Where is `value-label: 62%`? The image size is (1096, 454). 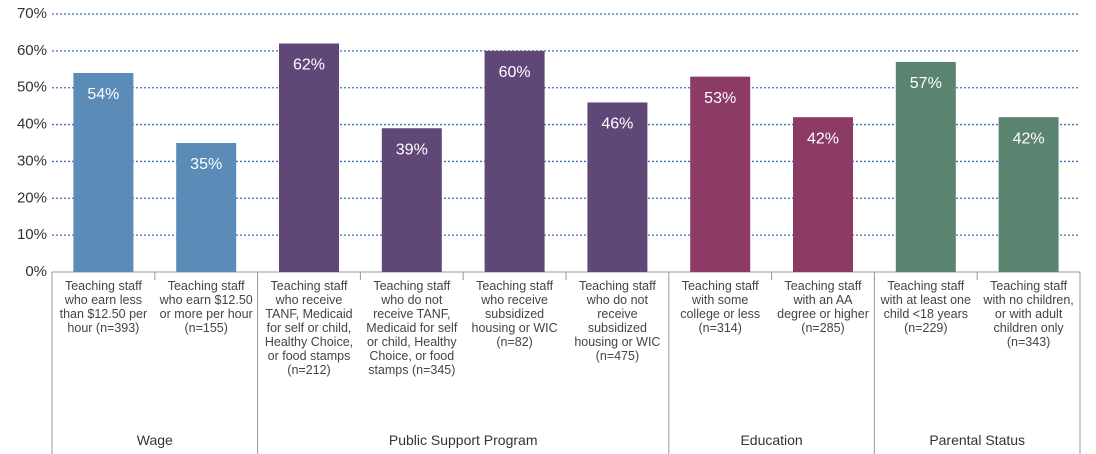 value-label: 62% is located at coordinates (309, 65).